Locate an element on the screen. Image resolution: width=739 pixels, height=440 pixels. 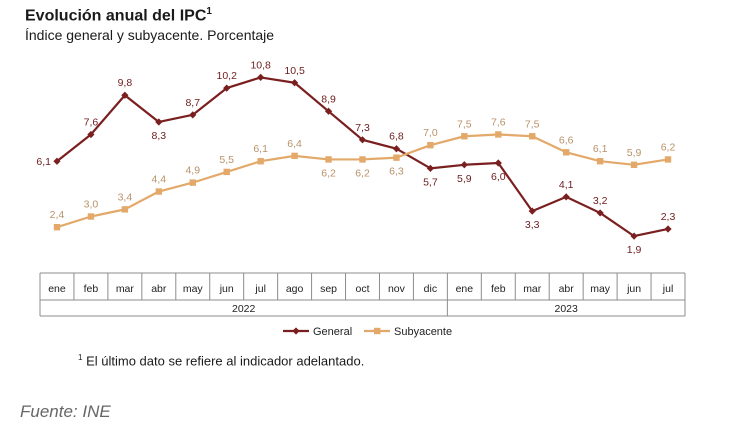
data-label-general: 5,9 is located at coordinates (464, 179).